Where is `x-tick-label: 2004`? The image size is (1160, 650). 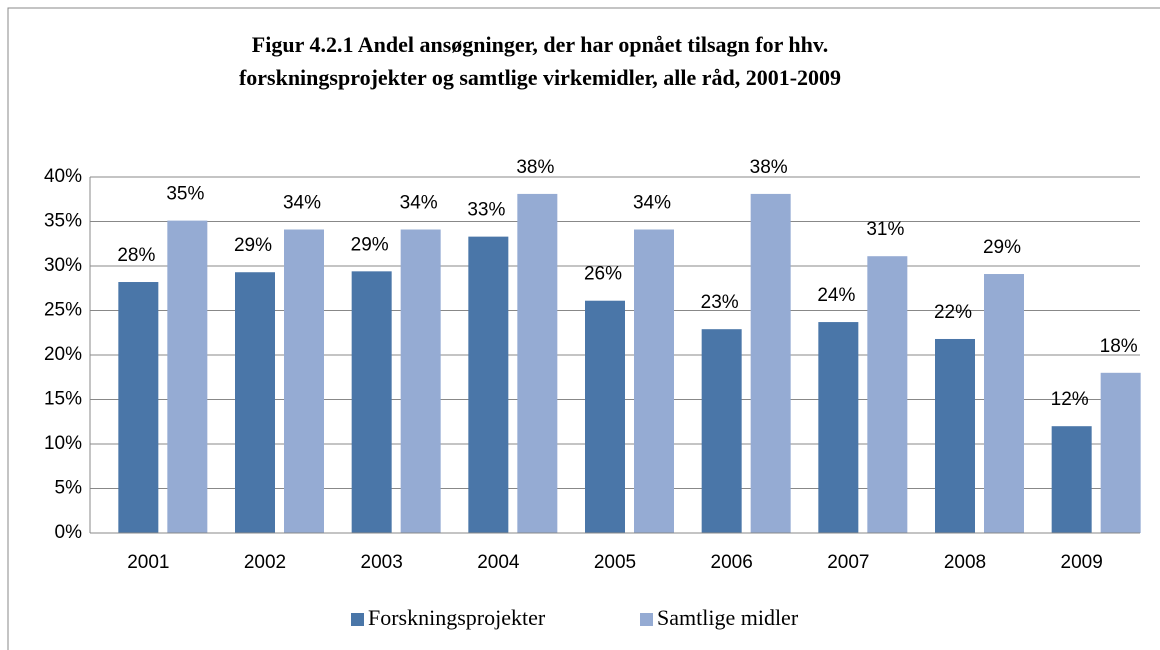 x-tick-label: 2004 is located at coordinates (498, 562).